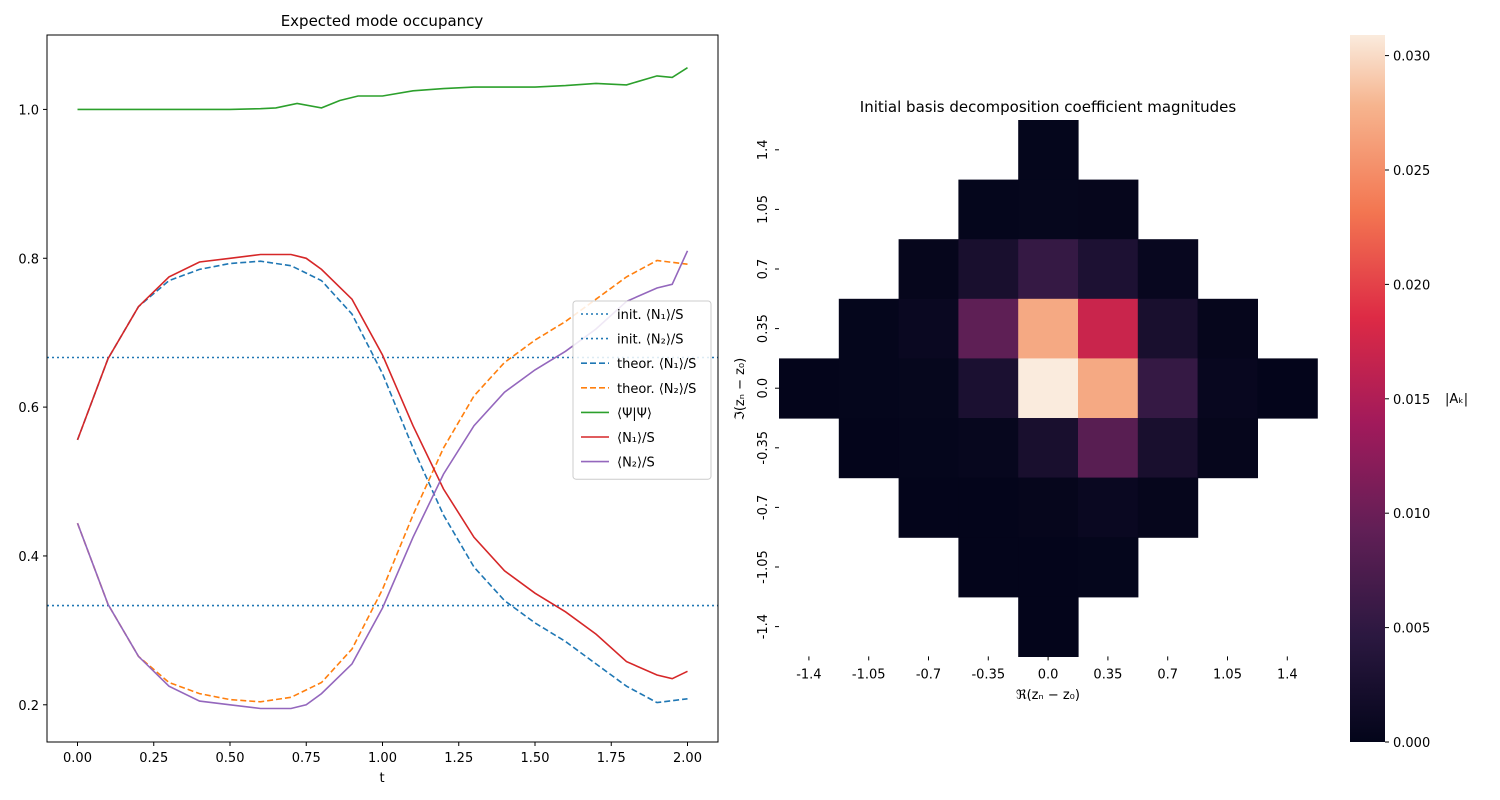 This screenshot has width=1500, height=800. Describe the element at coordinates (763, 388) in the screenshot. I see `heatmap-y-tick-label: 0.0` at that location.